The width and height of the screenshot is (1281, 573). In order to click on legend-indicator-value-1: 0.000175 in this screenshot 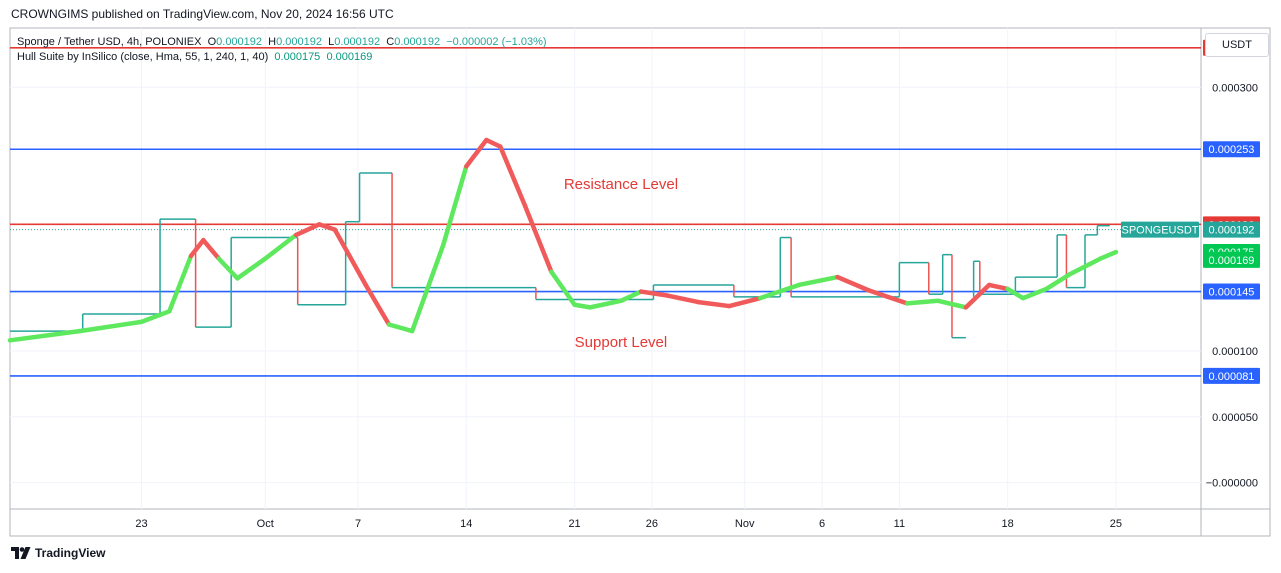, I will do `click(297, 57)`.